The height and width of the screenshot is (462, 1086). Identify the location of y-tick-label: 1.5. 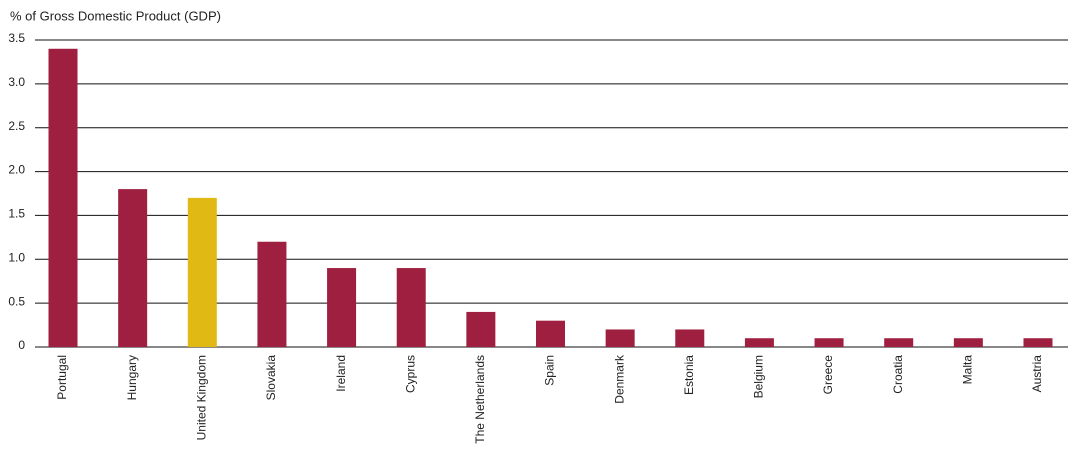
(16, 214).